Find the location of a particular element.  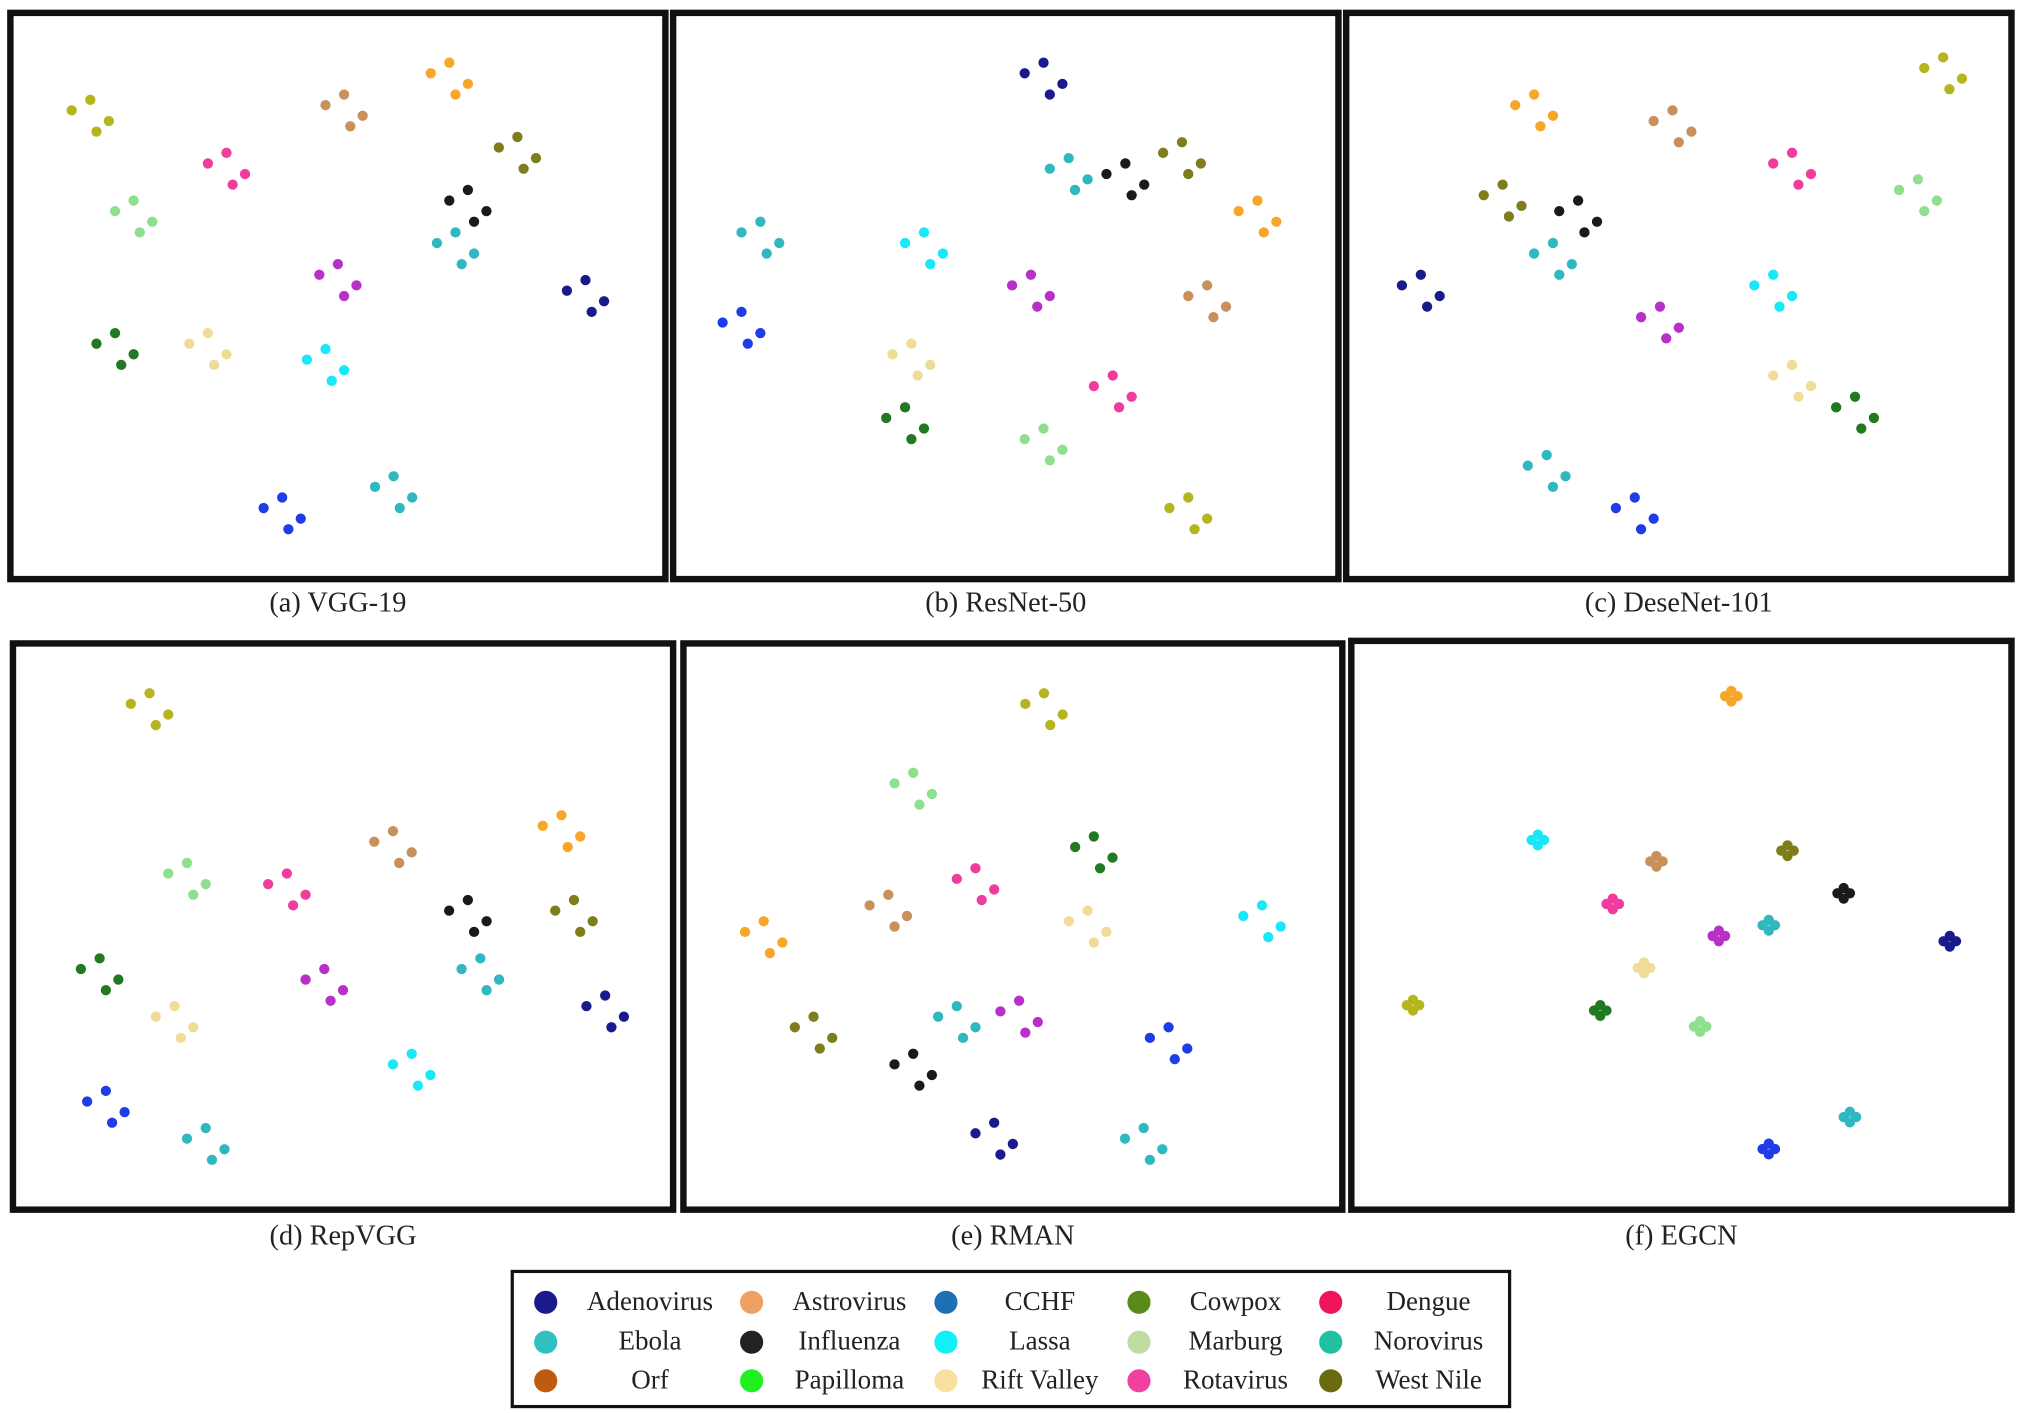

panel-caption: (d) RepVGG is located at coordinates (343, 1235).